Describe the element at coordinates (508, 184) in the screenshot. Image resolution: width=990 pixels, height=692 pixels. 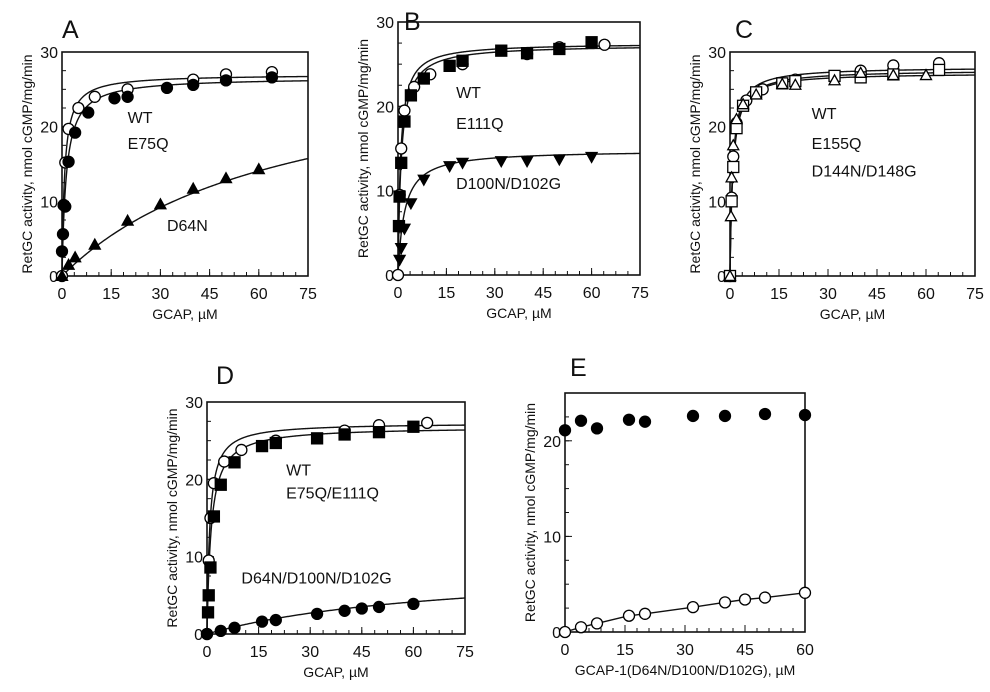
I see `annotation-label: D100N/D102G` at that location.